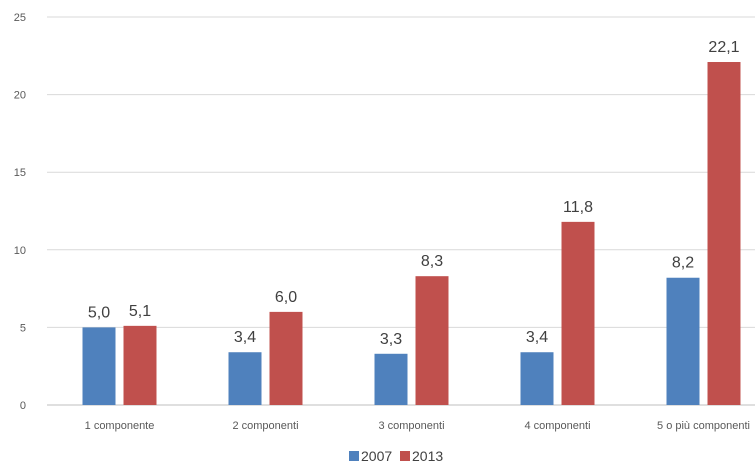 This screenshot has width=755, height=464. What do you see at coordinates (23, 406) in the screenshot?
I see `y-tick-label: 0` at bounding box center [23, 406].